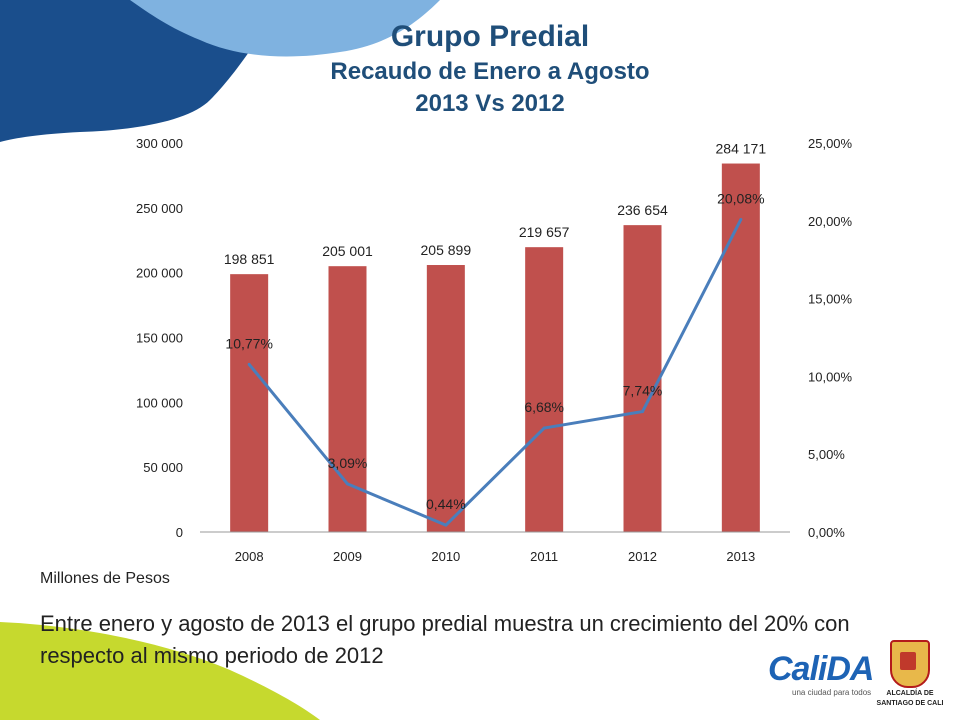 The height and width of the screenshot is (720, 960). Describe the element at coordinates (830, 221) in the screenshot. I see `y-right-tick-label: 20,00%` at that location.